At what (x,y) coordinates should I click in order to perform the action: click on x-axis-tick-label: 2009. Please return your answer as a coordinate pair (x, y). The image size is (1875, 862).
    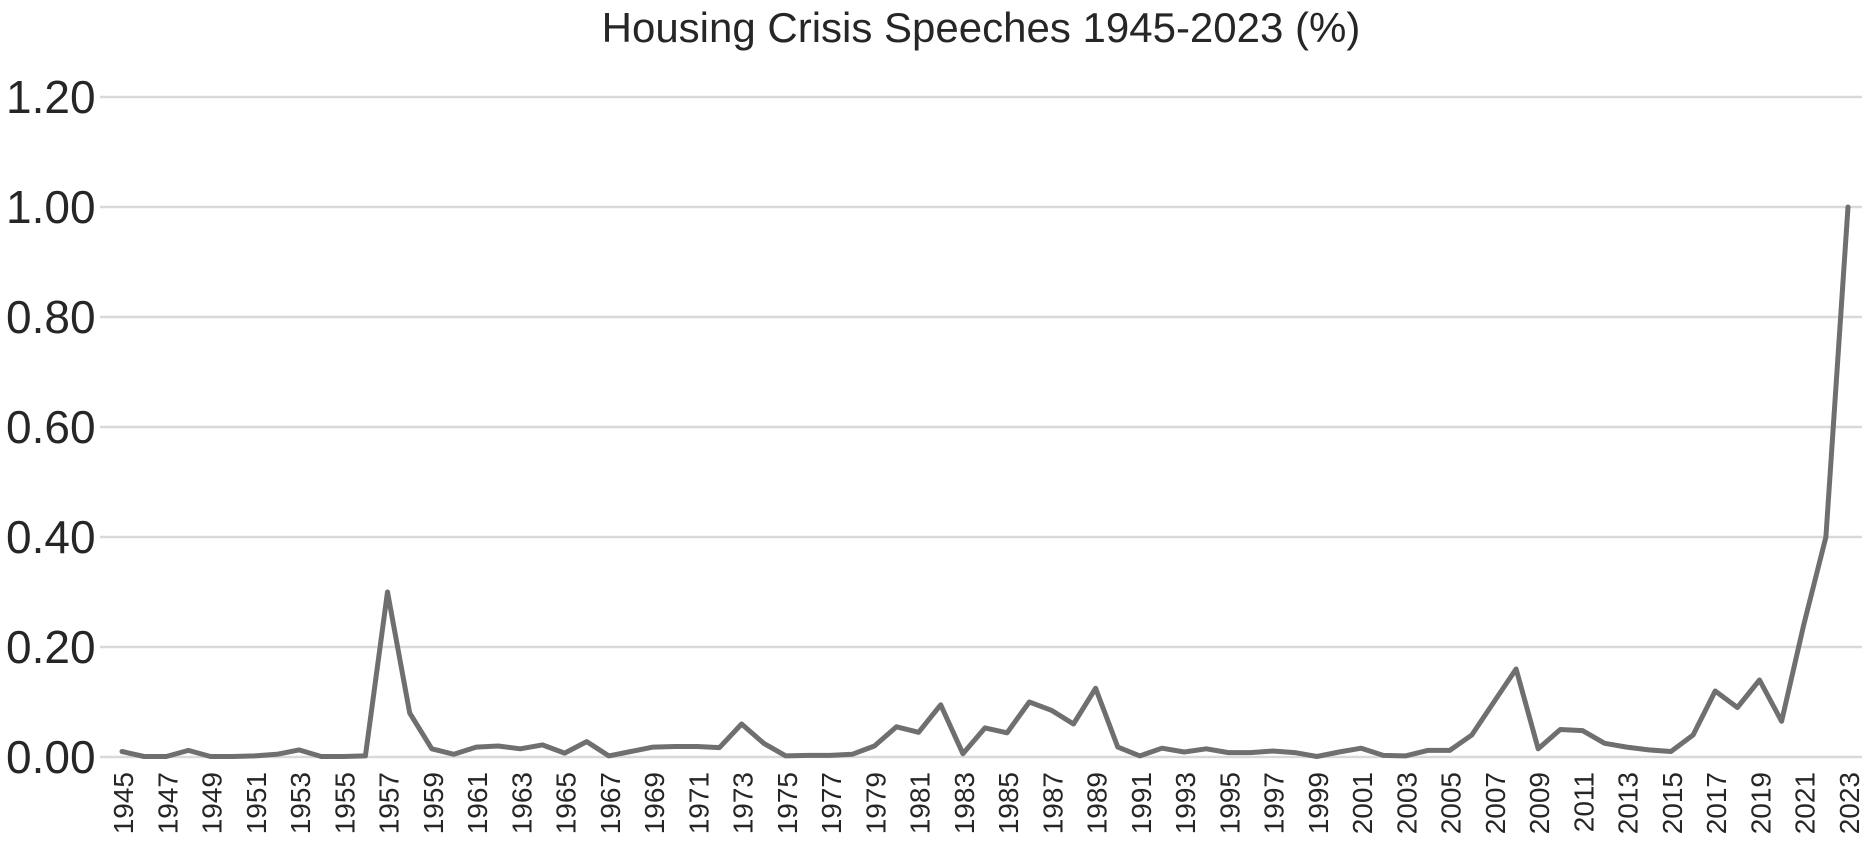
    Looking at the image, I should click on (1539, 803).